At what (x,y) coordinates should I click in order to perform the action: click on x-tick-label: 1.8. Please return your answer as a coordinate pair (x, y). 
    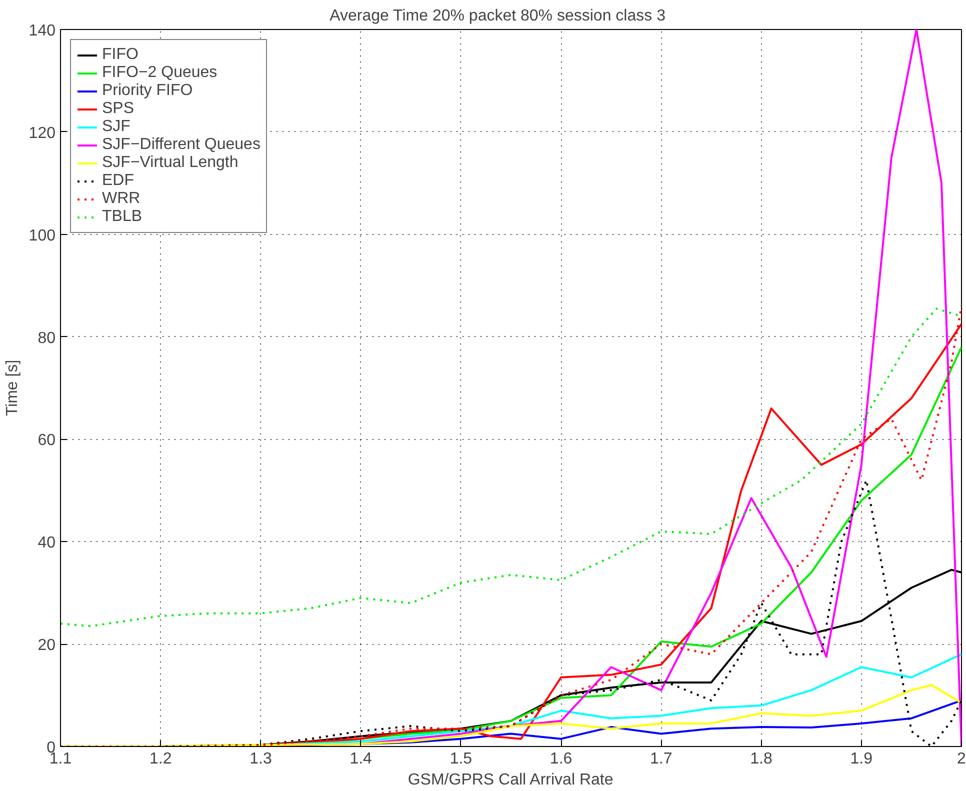
    Looking at the image, I should click on (761, 759).